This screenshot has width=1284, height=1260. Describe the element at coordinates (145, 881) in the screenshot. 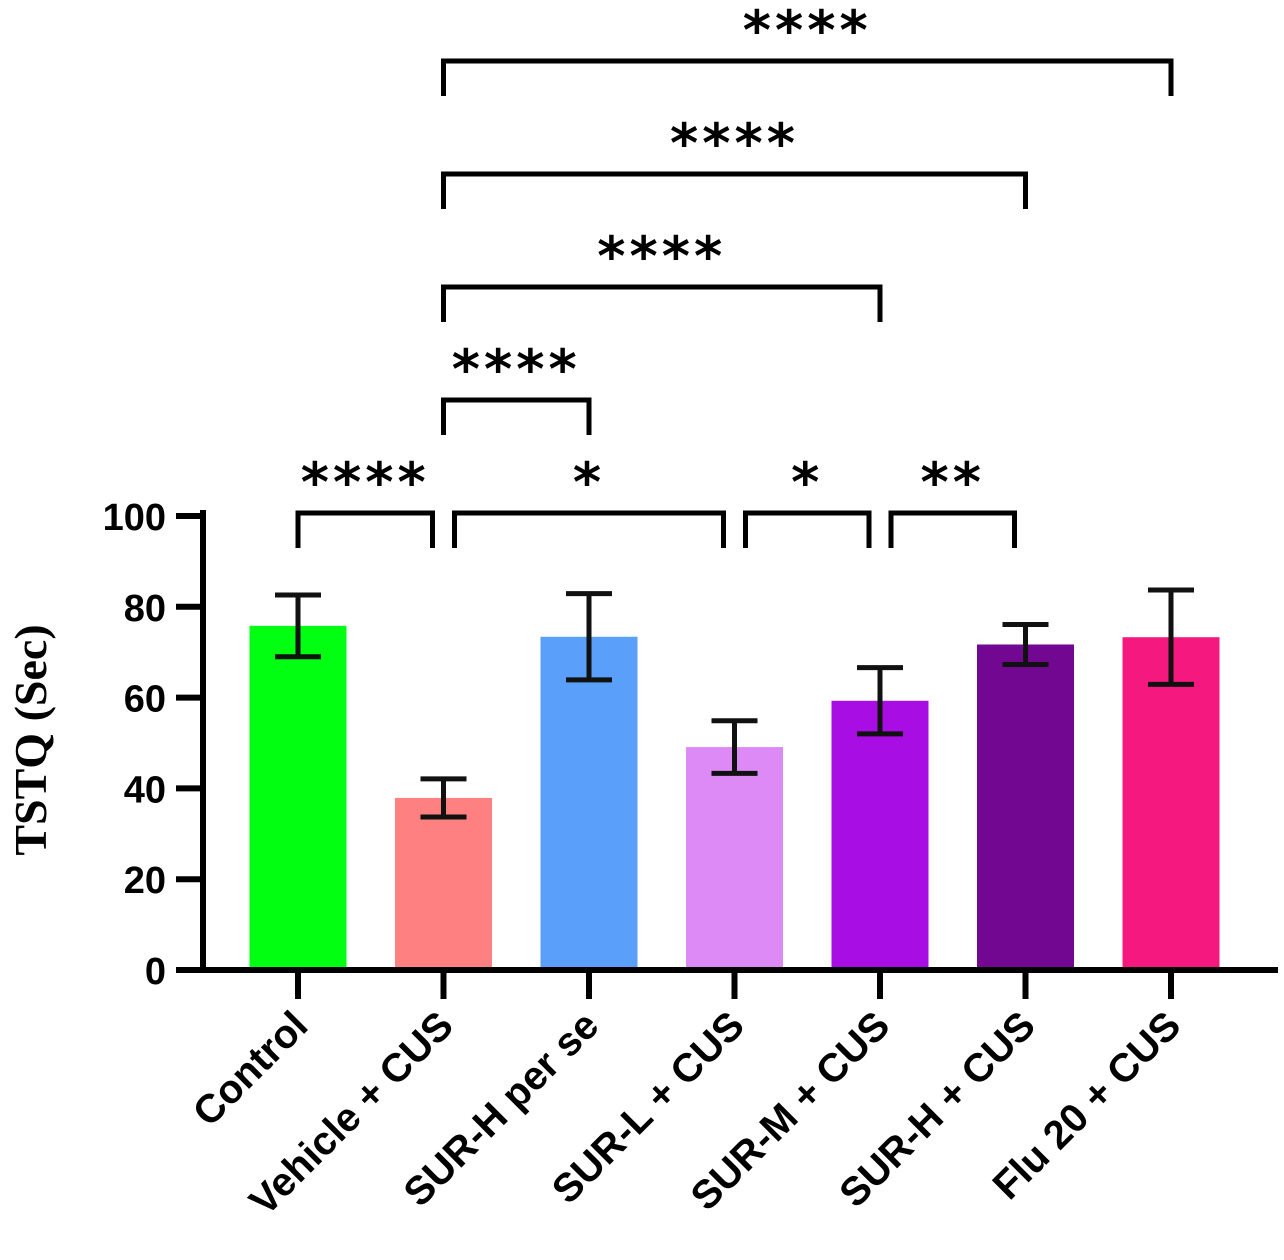

I see `y-tick-label-20: 20` at that location.